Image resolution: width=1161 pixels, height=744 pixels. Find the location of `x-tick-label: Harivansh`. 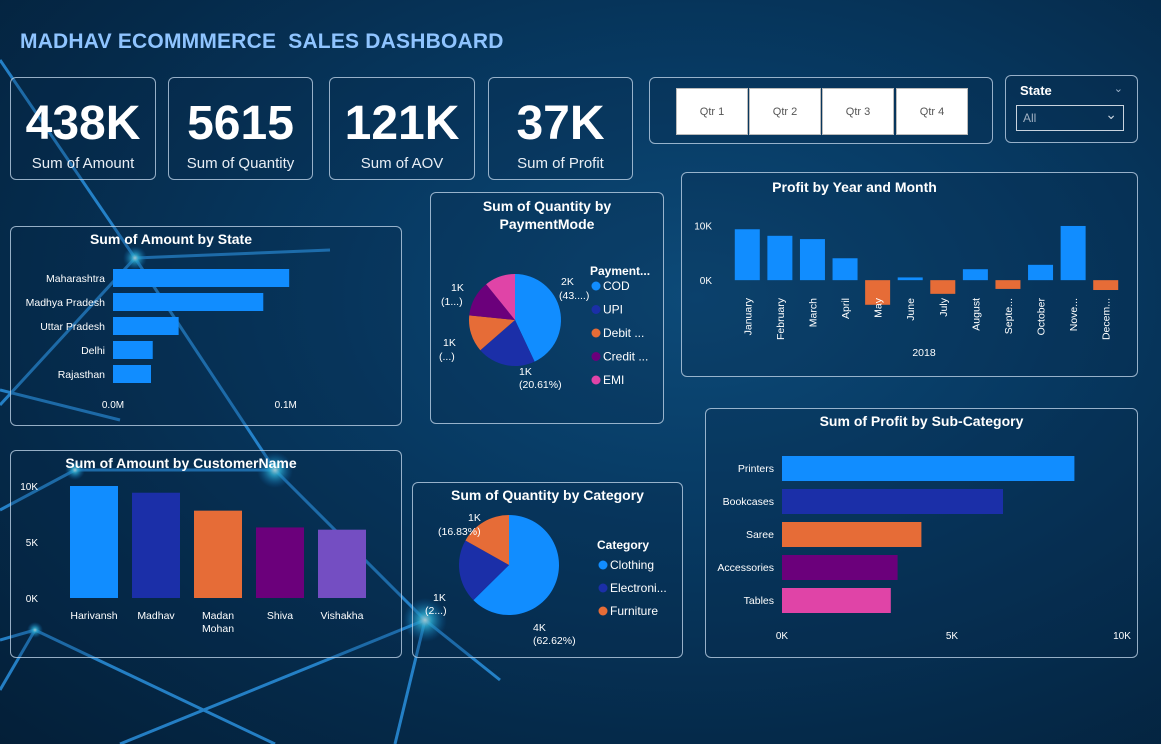

x-tick-label: Harivansh is located at coordinates (93, 616).